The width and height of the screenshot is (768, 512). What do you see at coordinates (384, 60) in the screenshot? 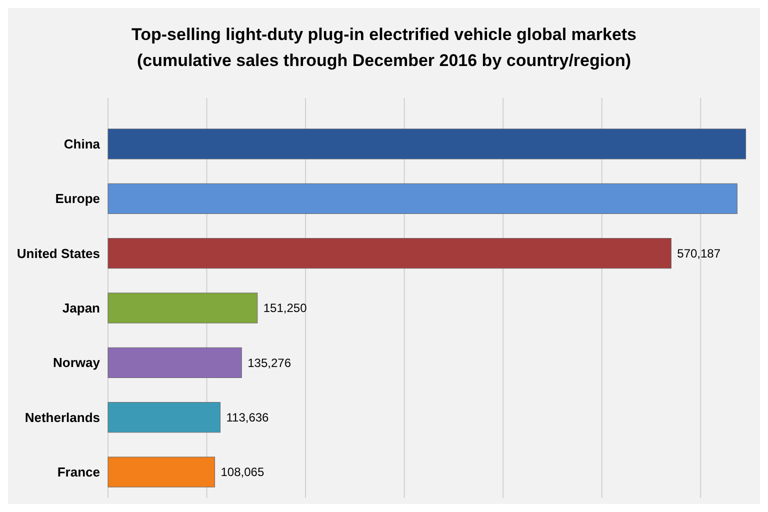
I see `chart-subtitle: (cumulative sales through December 2016 by country/region)` at bounding box center [384, 60].